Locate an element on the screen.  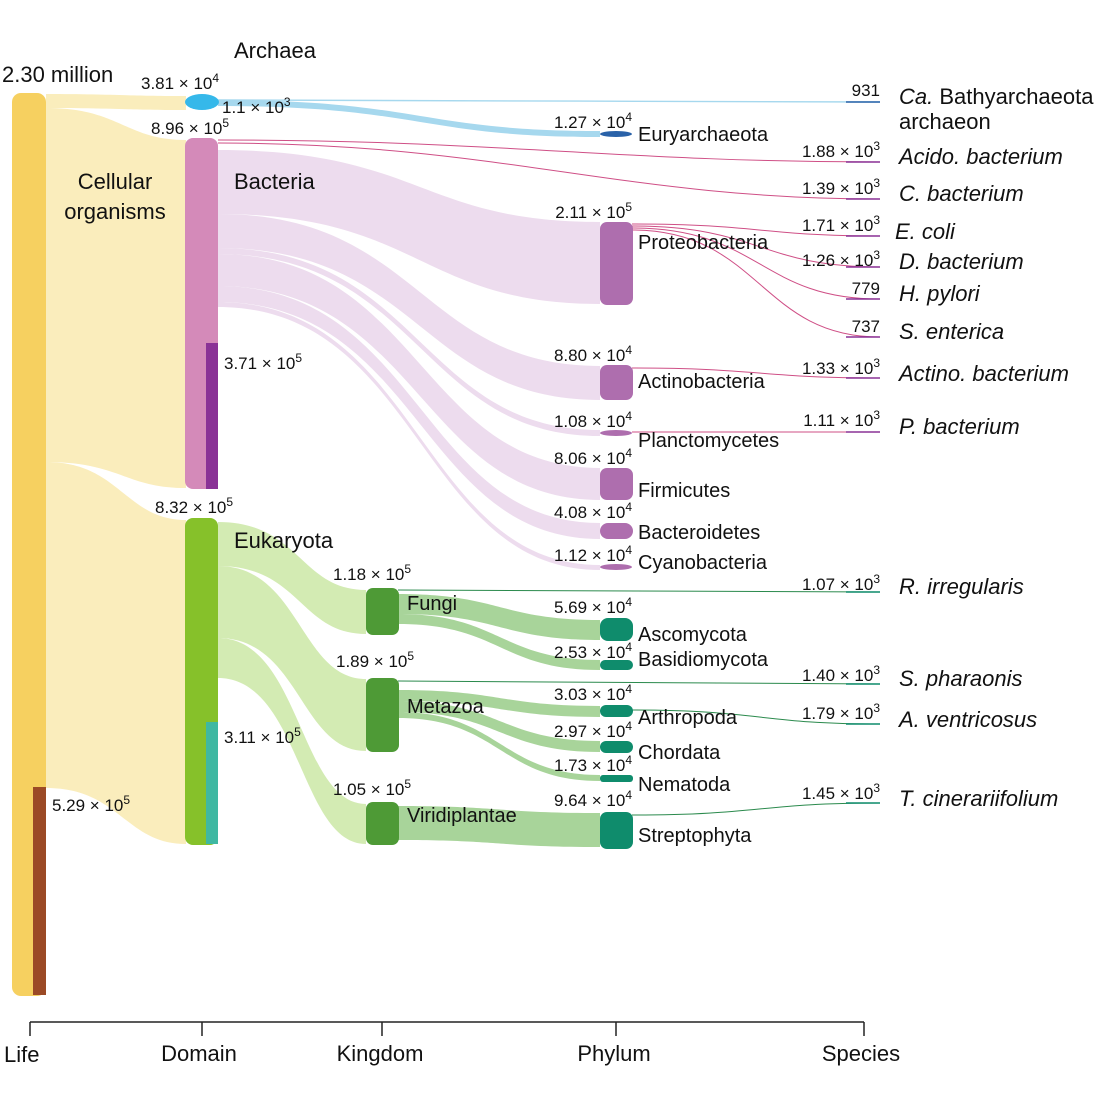
life-group-label-line2: organisms is located at coordinates (114, 211).